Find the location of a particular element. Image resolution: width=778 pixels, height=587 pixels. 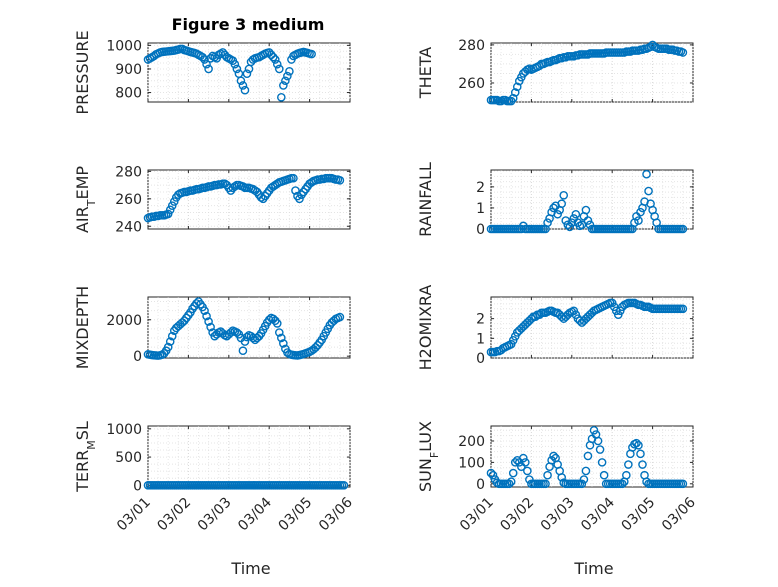

x-axis-label-right: Time is located at coordinates (593, 568).